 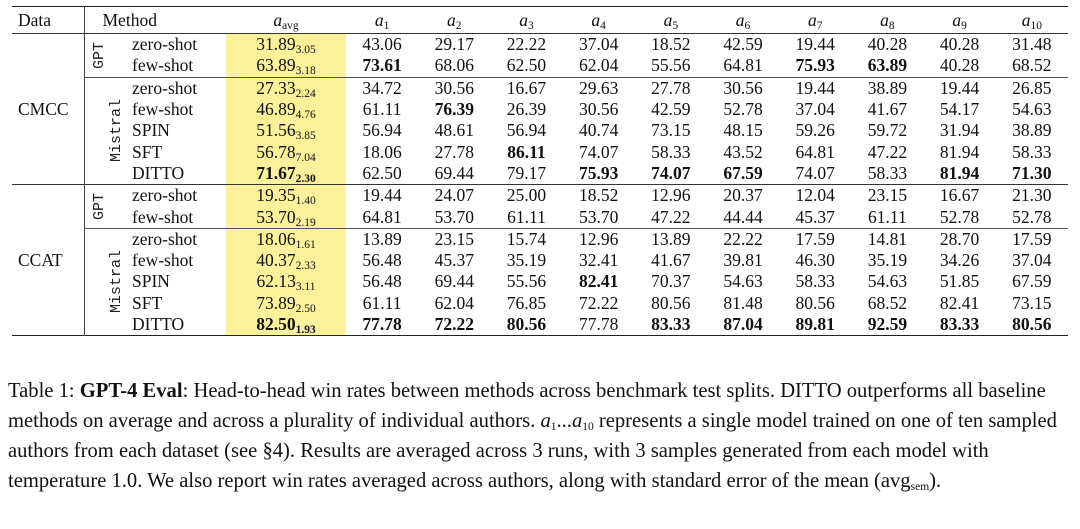 What do you see at coordinates (116, 282) in the screenshot?
I see `model-group-label: Mistral` at bounding box center [116, 282].